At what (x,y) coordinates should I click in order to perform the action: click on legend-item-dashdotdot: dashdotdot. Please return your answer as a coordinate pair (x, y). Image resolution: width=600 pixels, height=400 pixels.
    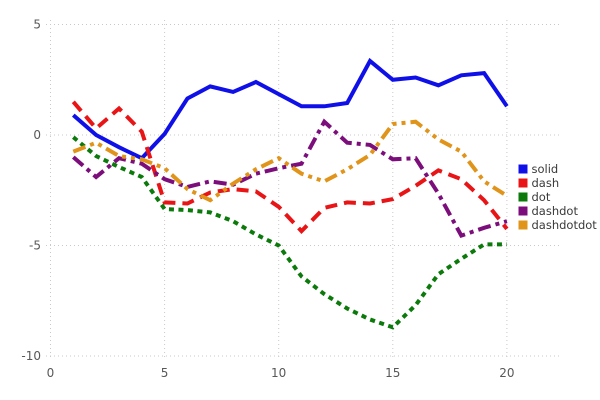
    Looking at the image, I should click on (558, 225).